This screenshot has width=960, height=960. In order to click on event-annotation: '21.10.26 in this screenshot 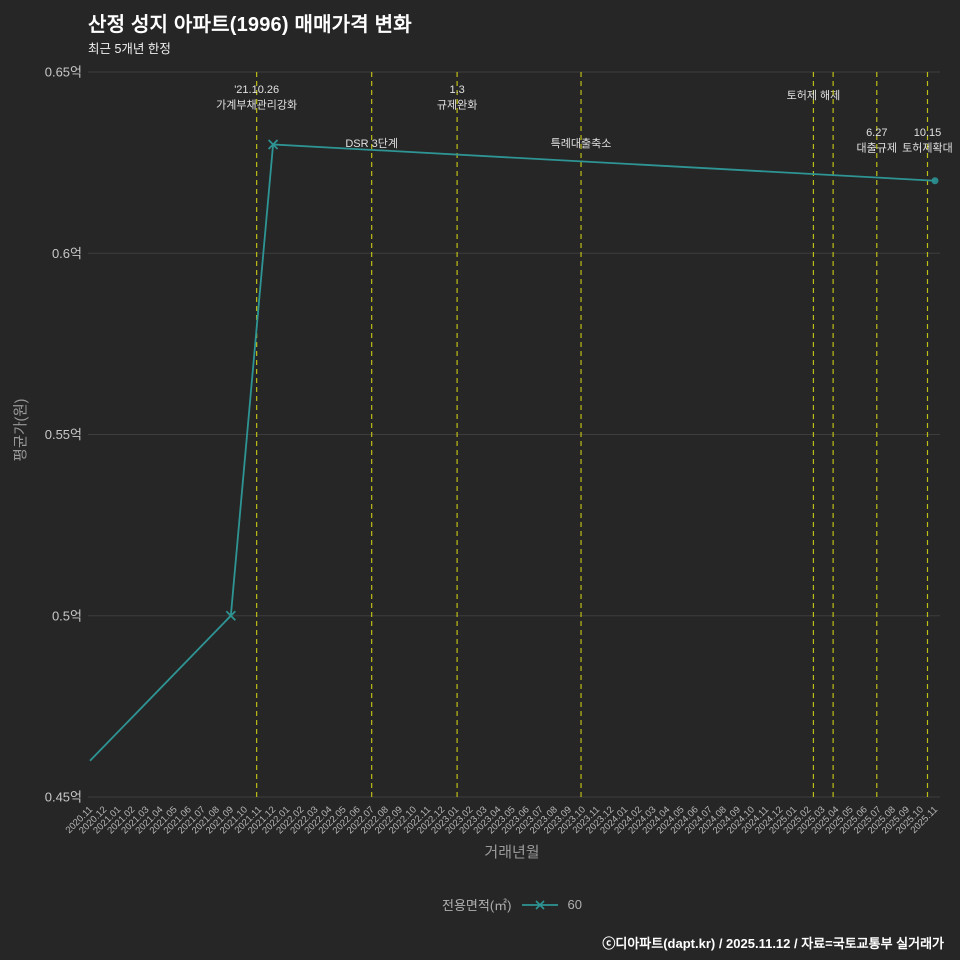, I will do `click(256, 90)`.